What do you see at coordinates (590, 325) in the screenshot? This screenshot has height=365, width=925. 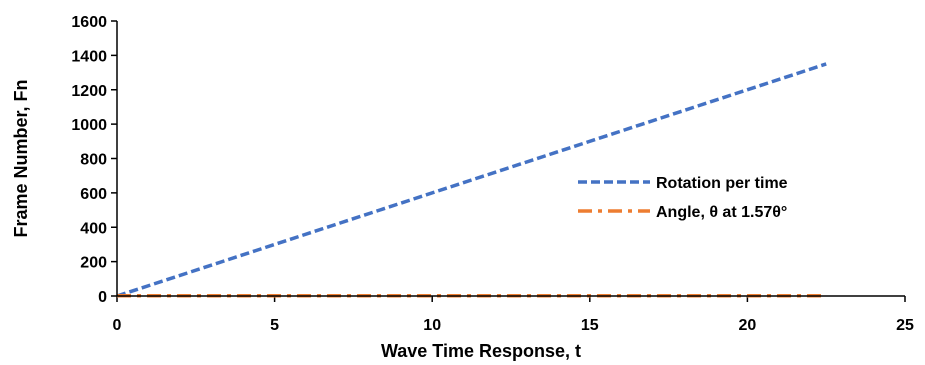 I see `x-tick-label: 15` at bounding box center [590, 325].